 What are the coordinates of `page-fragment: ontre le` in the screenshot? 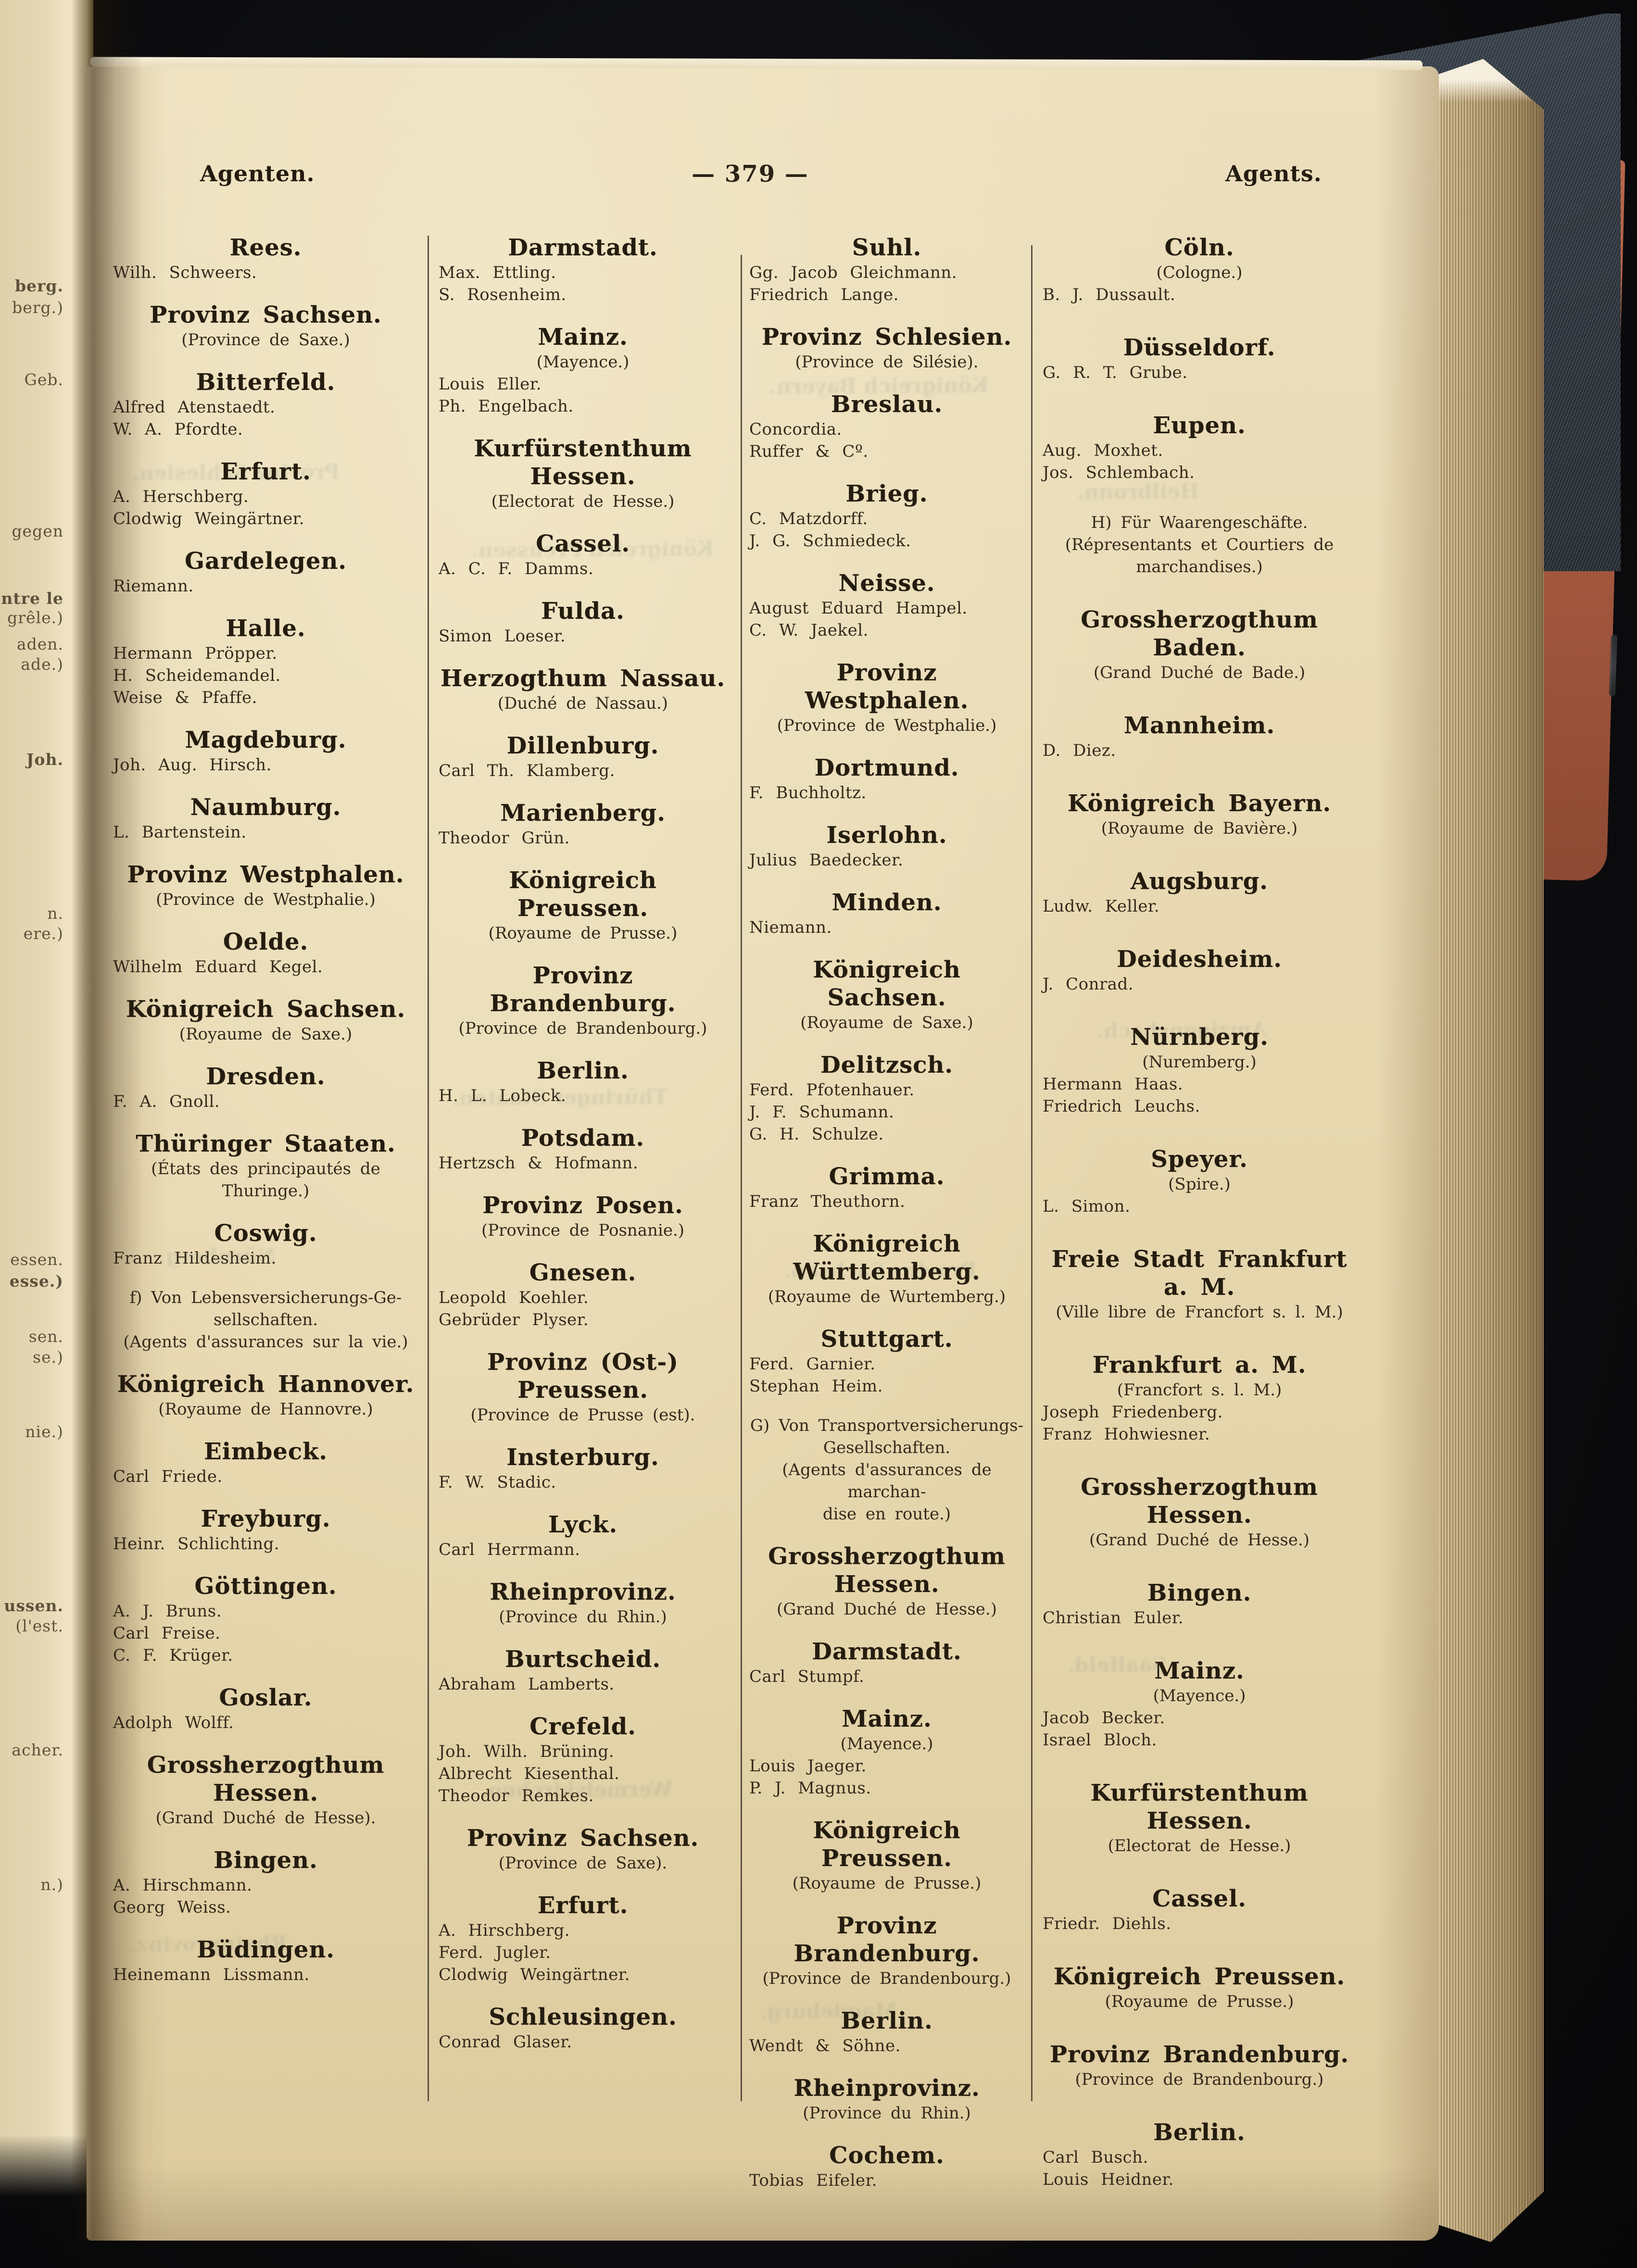 It's located at (31, 598).